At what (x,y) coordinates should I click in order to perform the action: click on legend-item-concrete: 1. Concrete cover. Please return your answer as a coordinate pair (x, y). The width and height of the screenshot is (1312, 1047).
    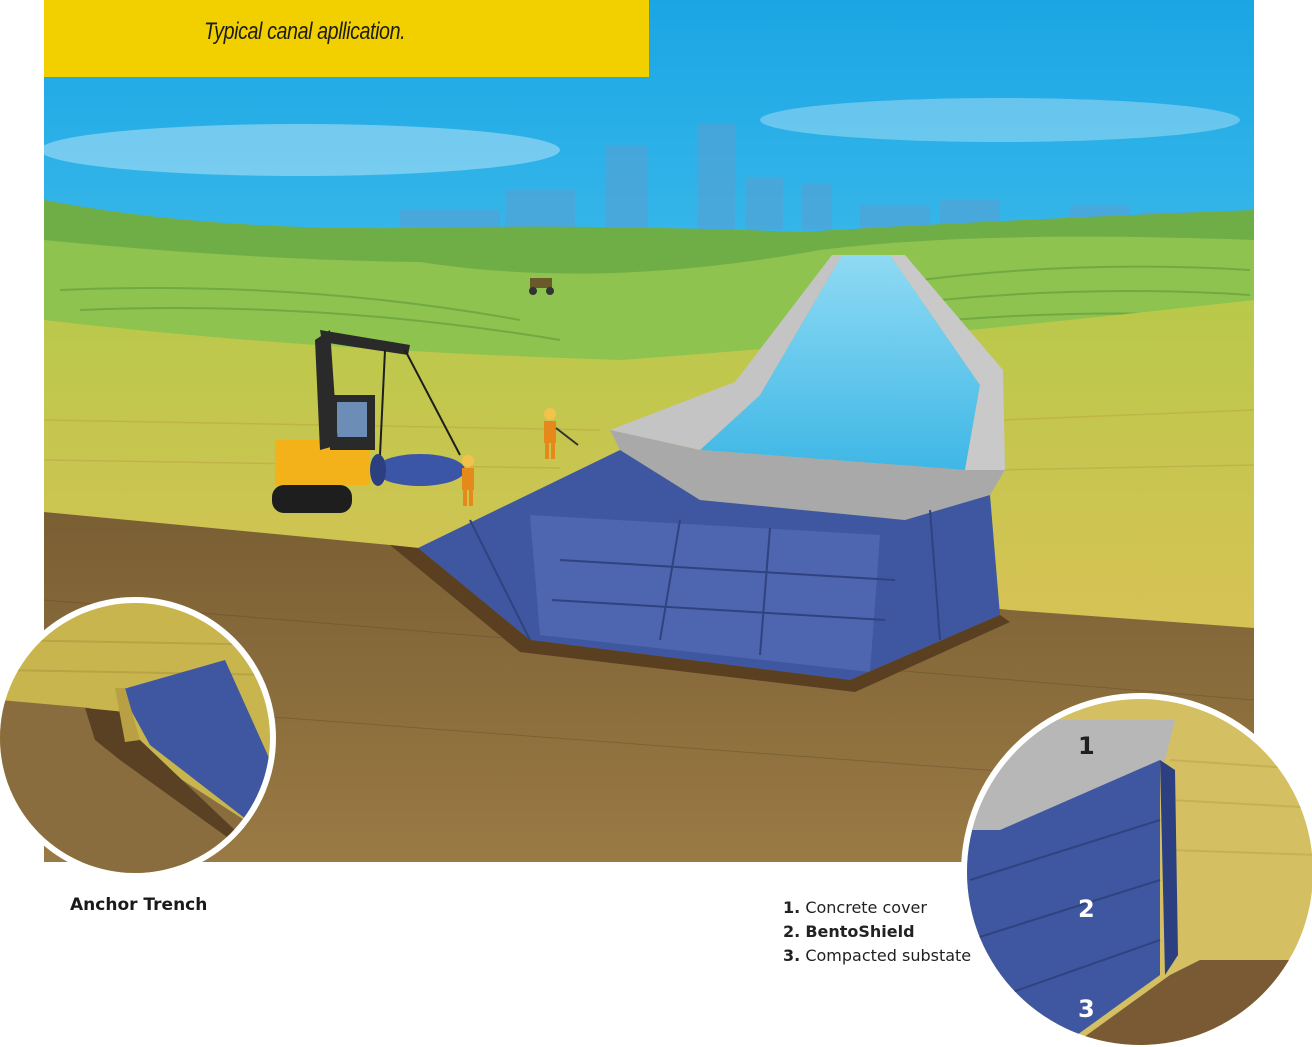
    Looking at the image, I should click on (855, 907).